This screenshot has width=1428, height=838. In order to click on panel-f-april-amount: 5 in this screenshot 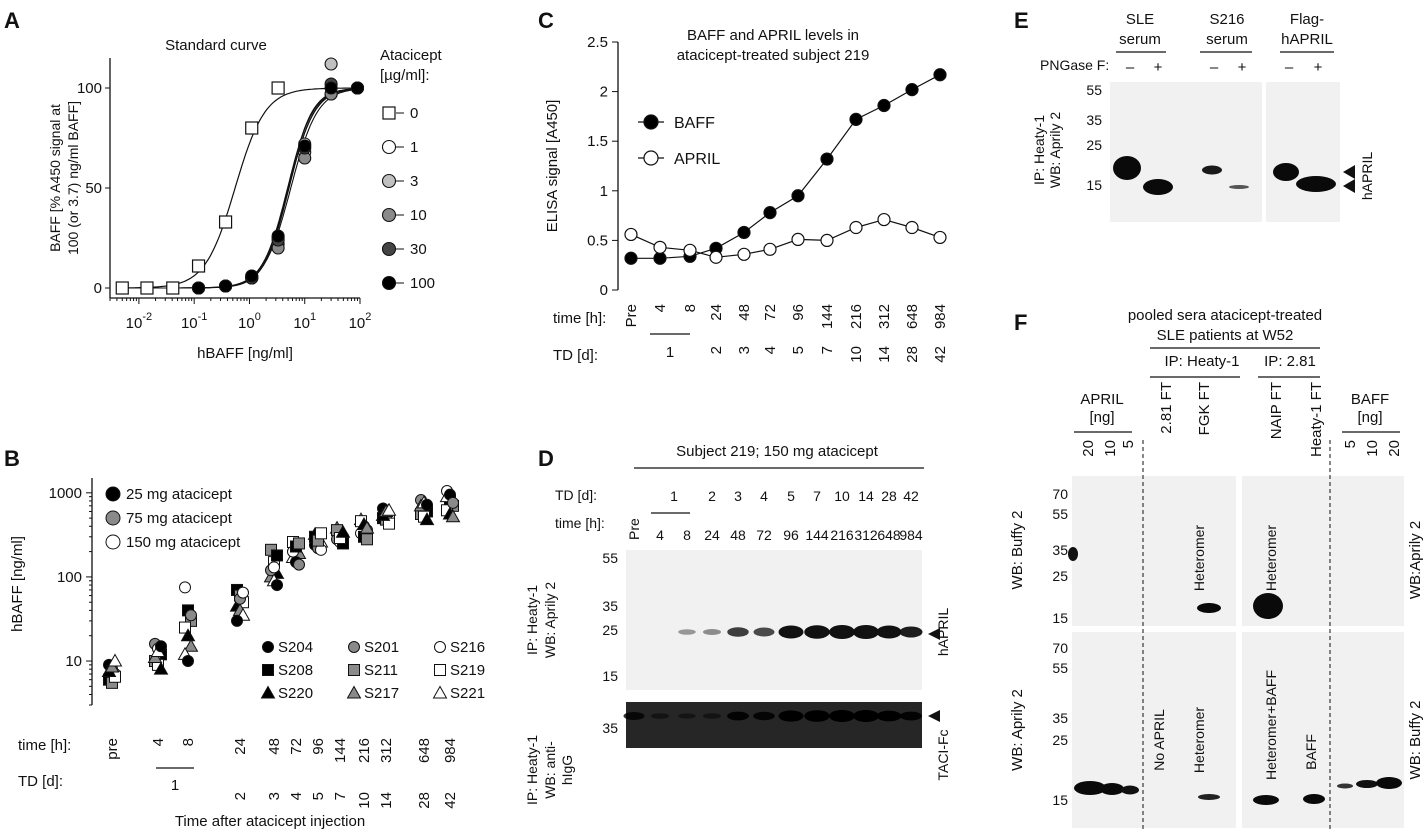, I will do `click(1128, 444)`.